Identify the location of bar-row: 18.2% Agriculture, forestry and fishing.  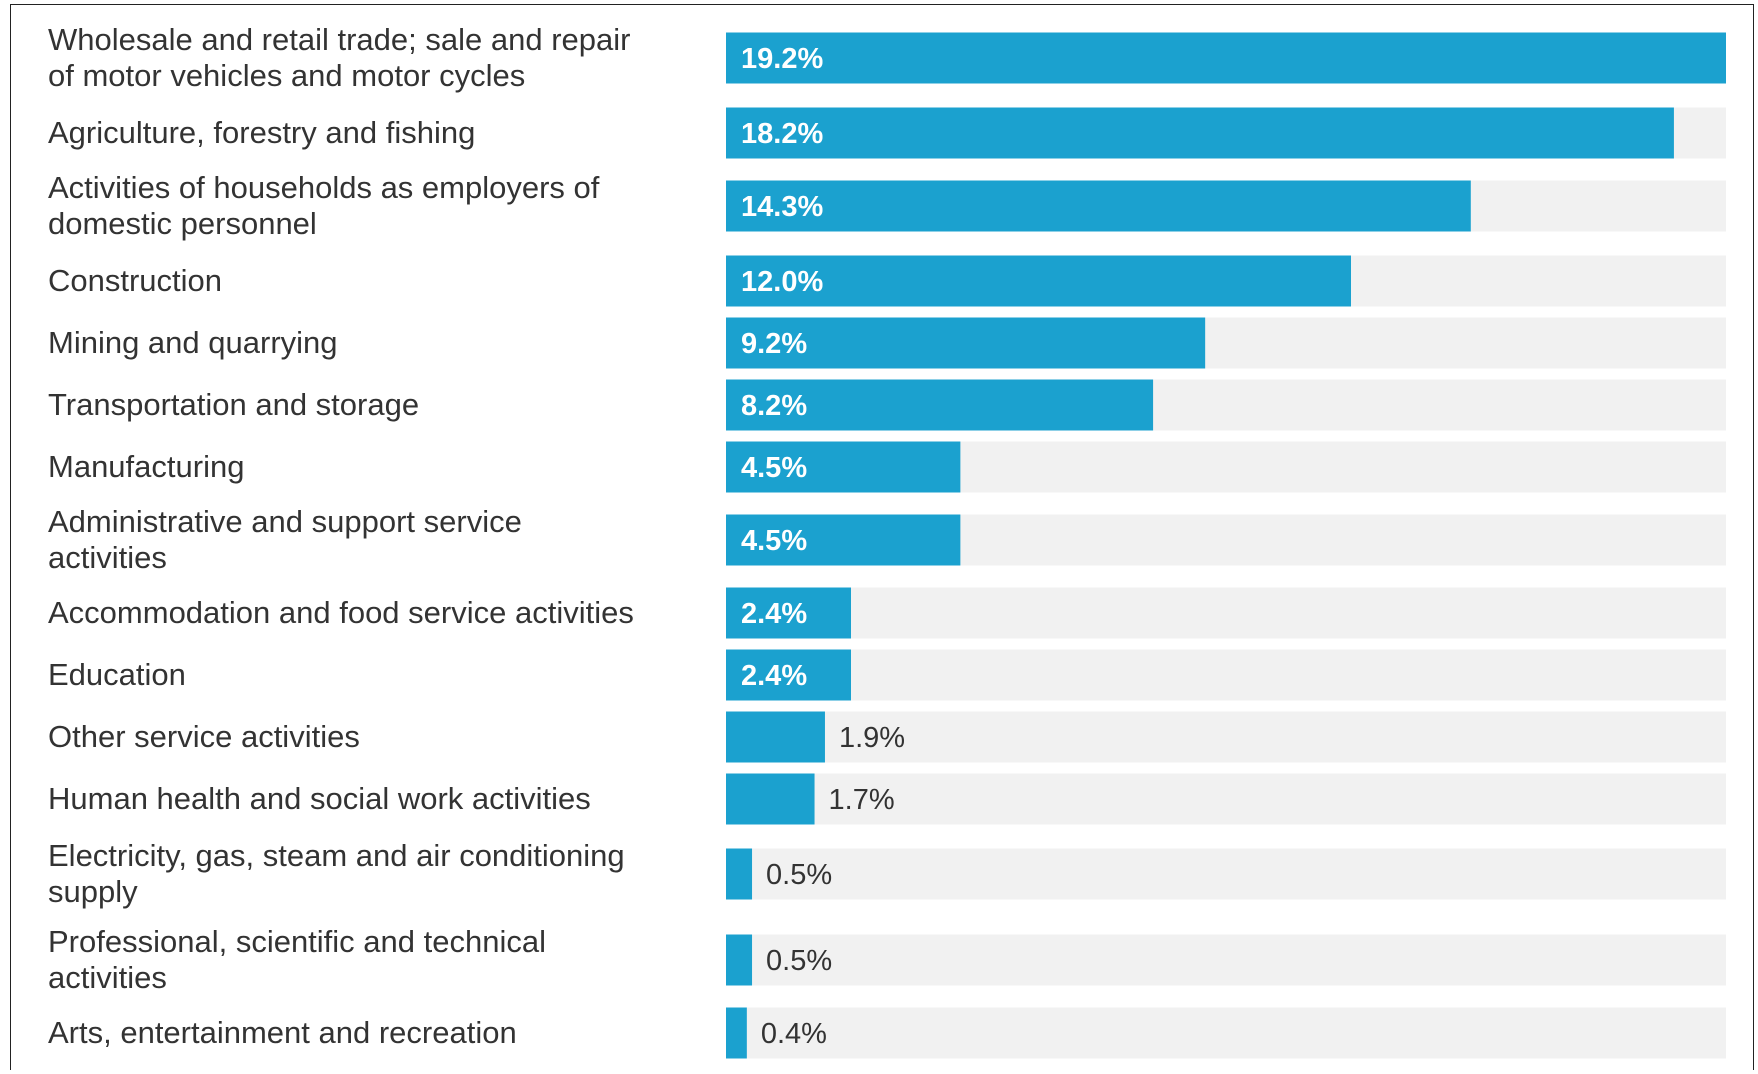
(887, 133).